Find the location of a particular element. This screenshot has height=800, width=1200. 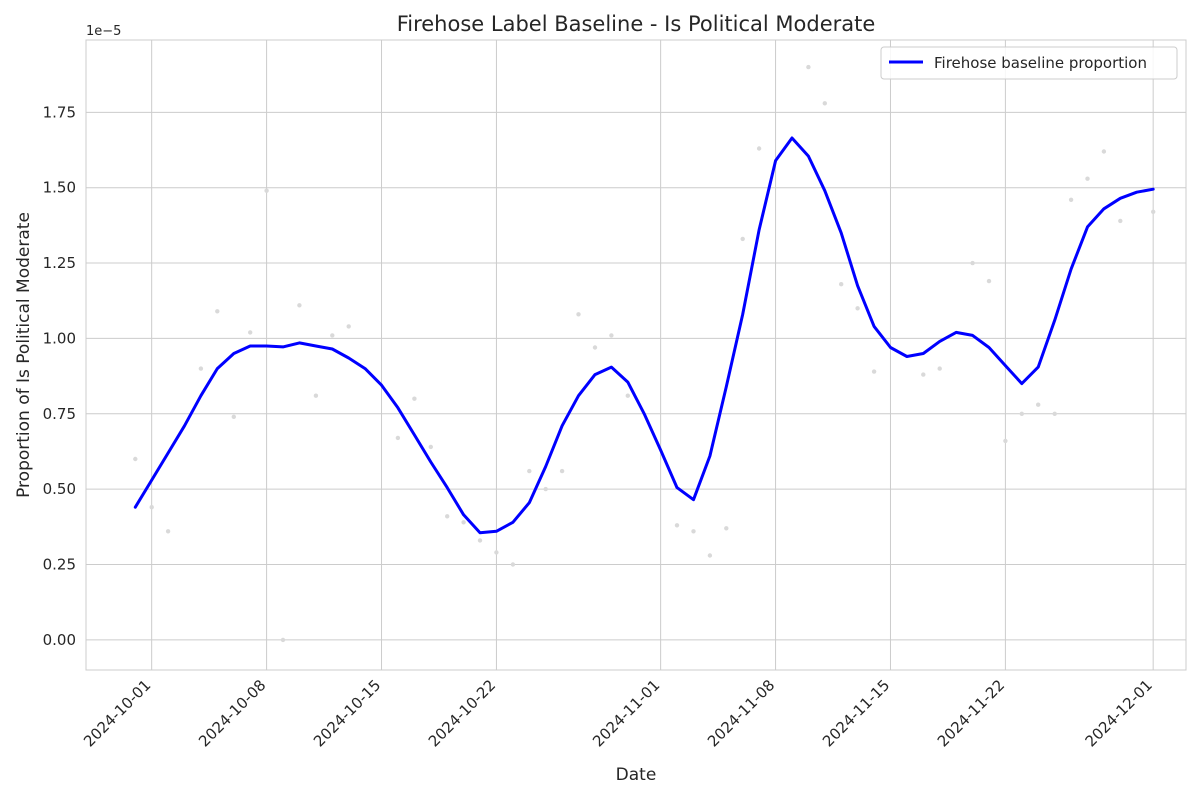

y-axis-label: Proportion of Is Political Moderate is located at coordinates (24, 355).